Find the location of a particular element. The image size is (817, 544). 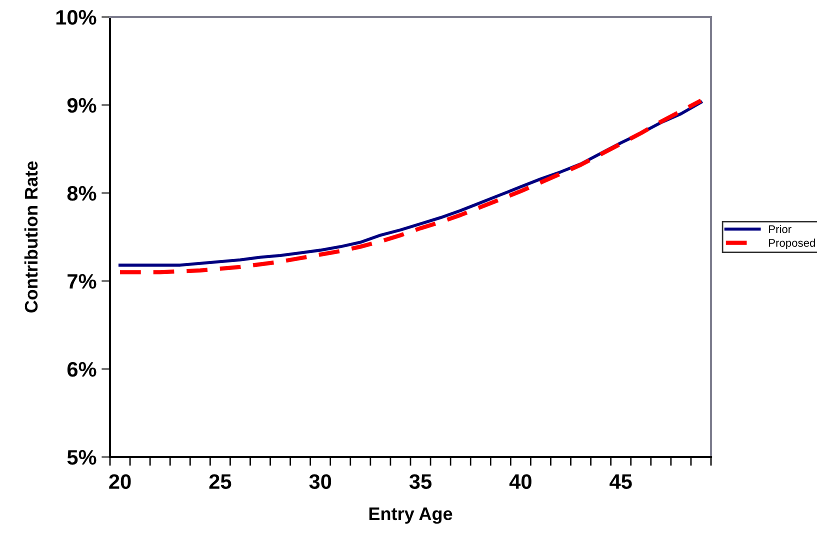

y-tick-label: 10% is located at coordinates (76, 17).